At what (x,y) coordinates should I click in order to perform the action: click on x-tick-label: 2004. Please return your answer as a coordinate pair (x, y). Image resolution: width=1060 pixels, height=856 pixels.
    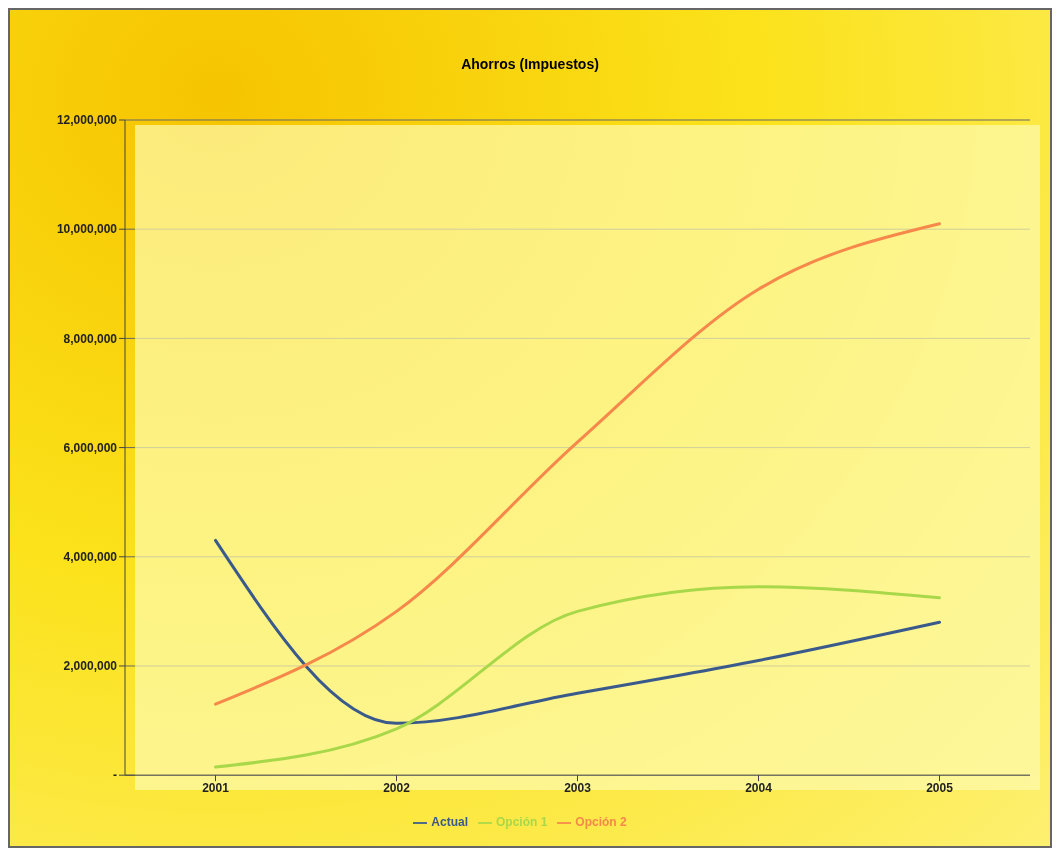
    Looking at the image, I should click on (759, 787).